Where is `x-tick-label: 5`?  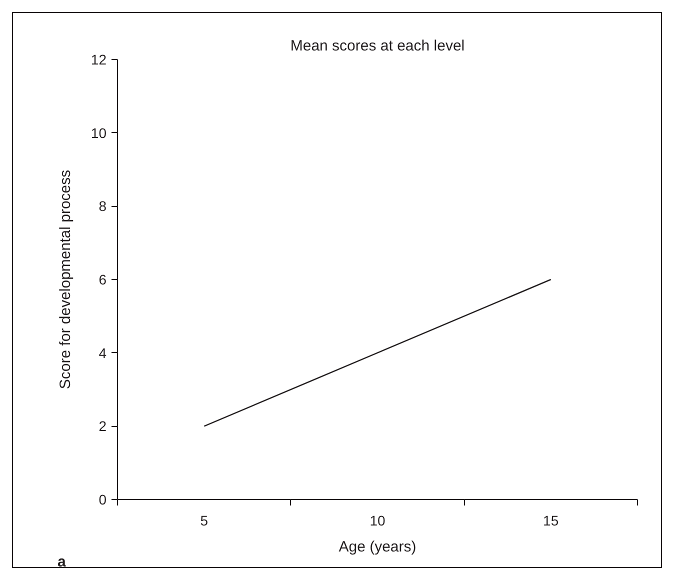
x-tick-label: 5 is located at coordinates (204, 520).